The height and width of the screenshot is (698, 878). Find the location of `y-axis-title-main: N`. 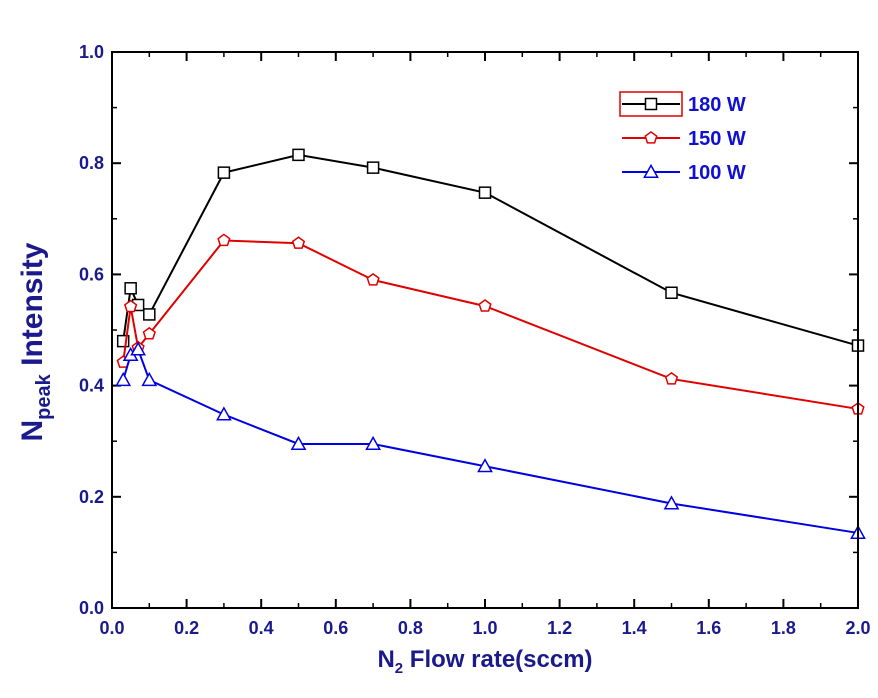

y-axis-title-main: N is located at coordinates (32, 431).